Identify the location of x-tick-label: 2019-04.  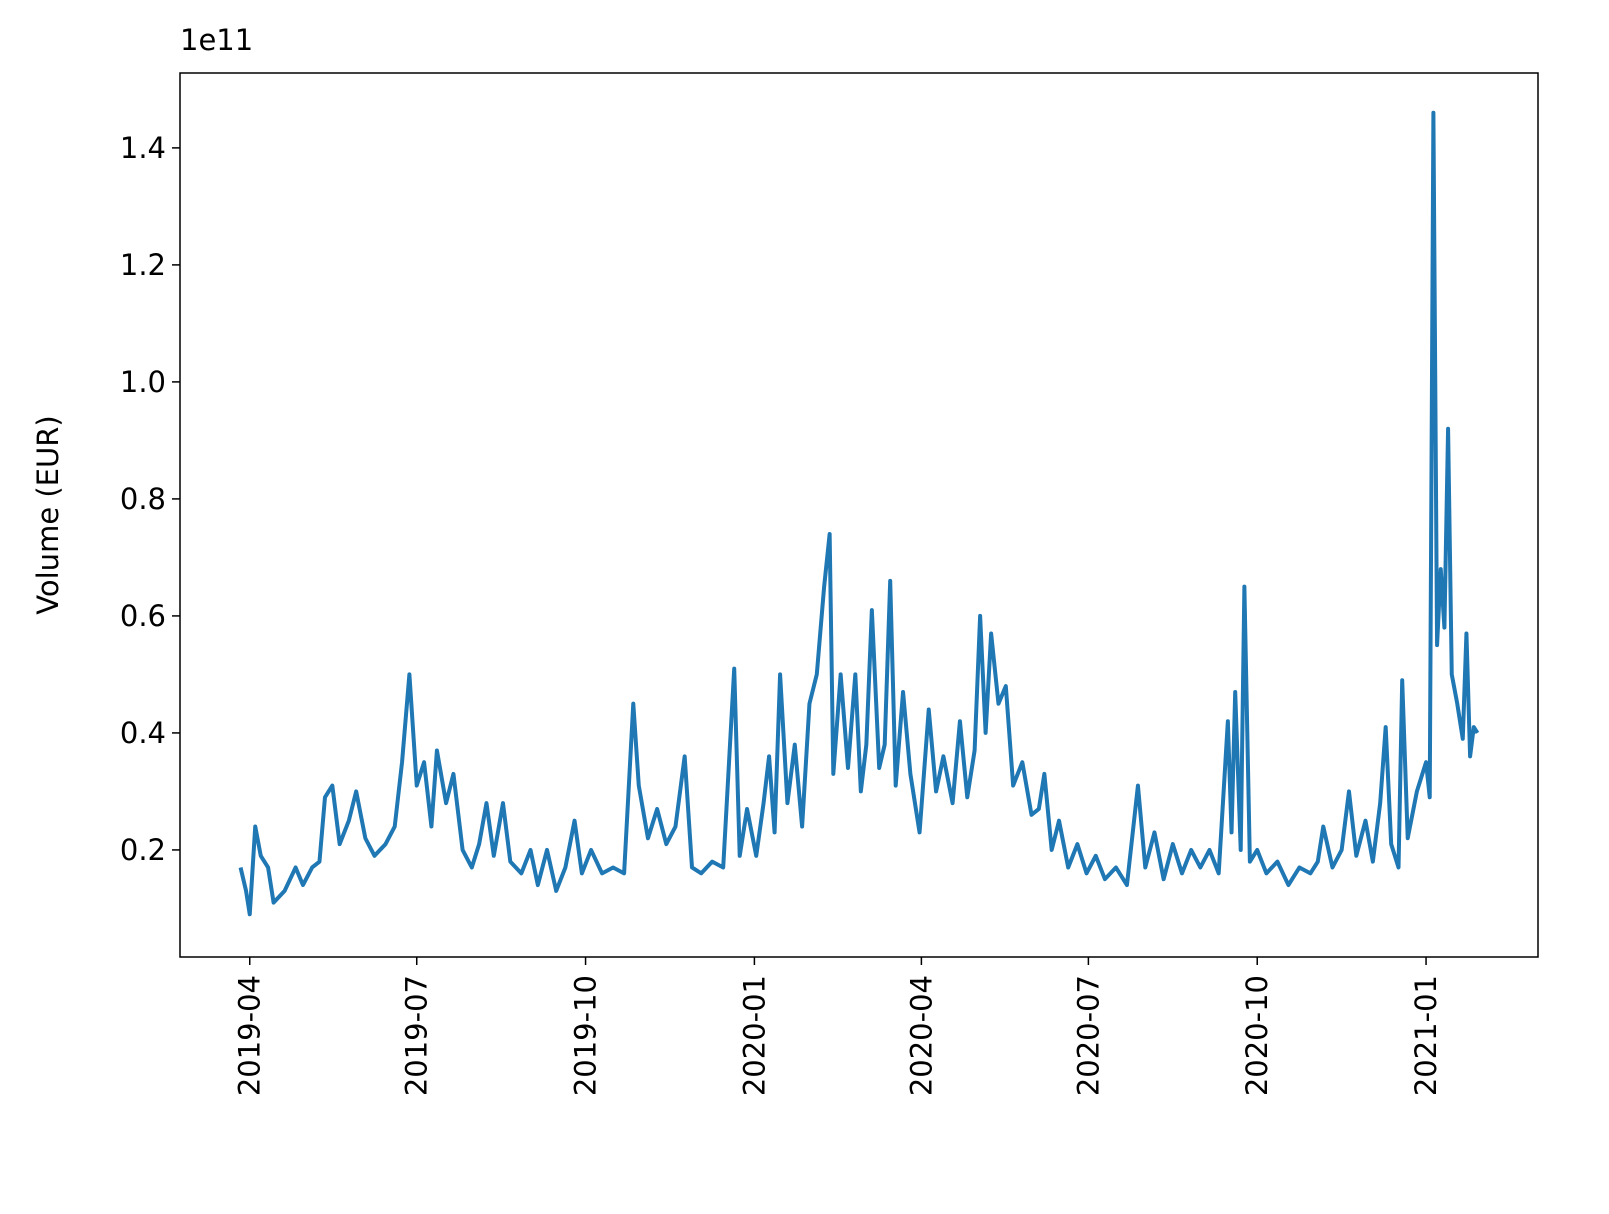
(250, 1035).